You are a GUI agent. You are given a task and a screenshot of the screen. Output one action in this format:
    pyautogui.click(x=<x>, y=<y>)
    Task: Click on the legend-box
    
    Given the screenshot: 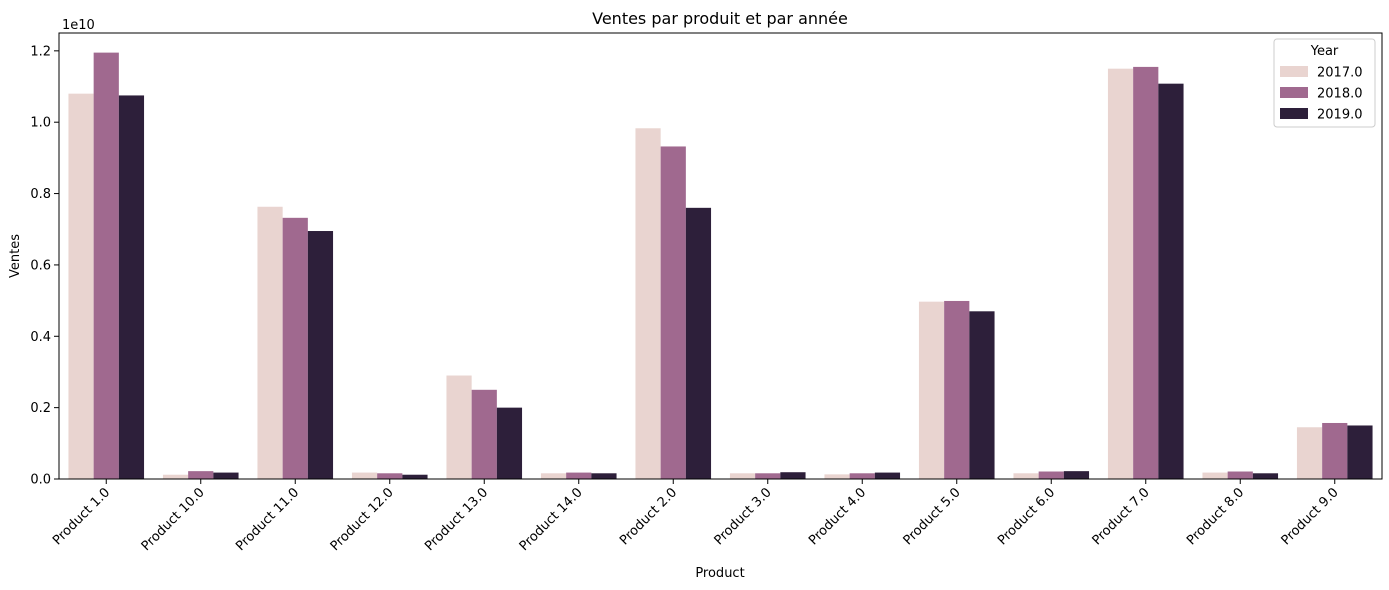 What is the action you would take?
    pyautogui.click(x=1324, y=83)
    